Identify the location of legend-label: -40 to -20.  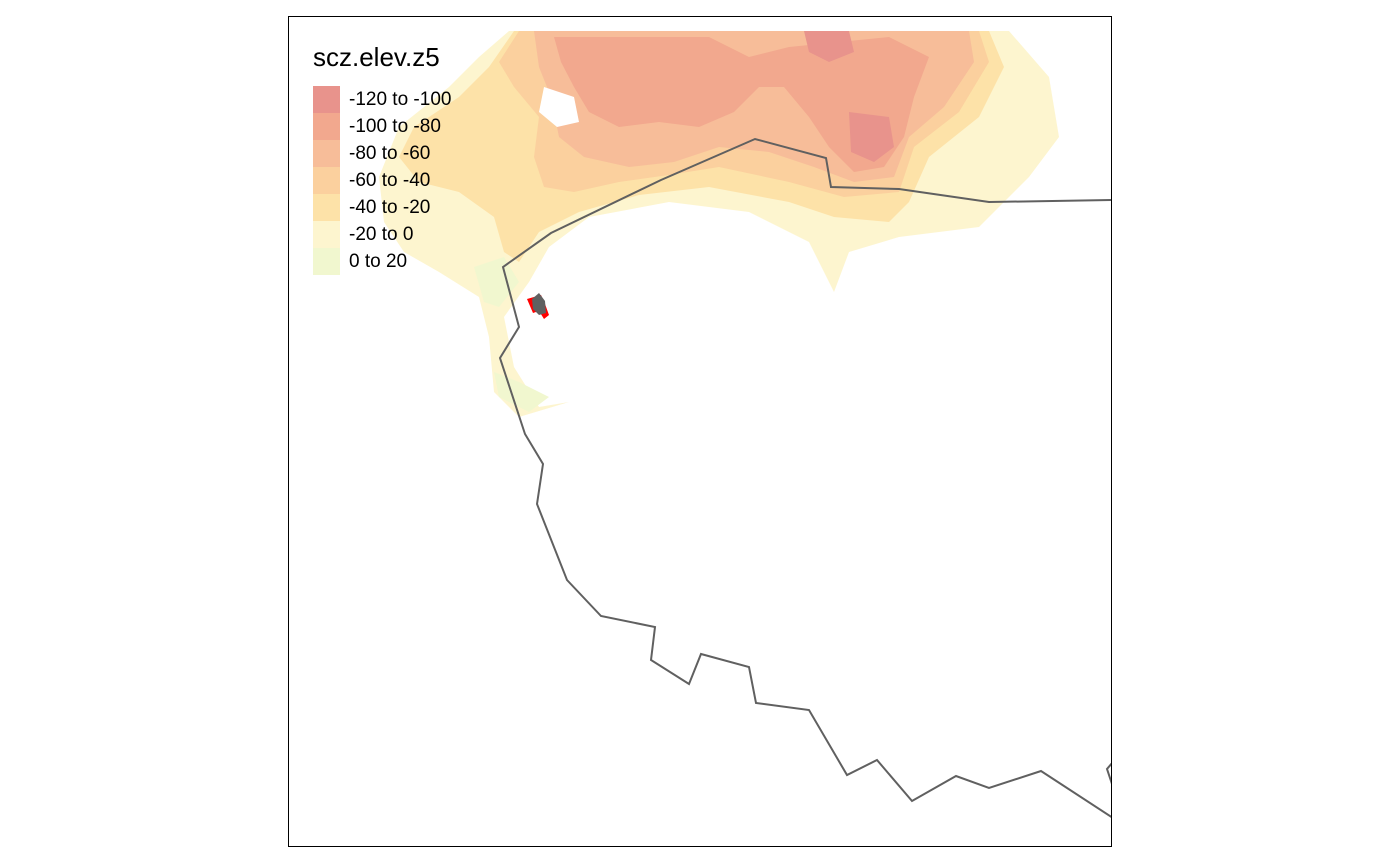
(390, 207).